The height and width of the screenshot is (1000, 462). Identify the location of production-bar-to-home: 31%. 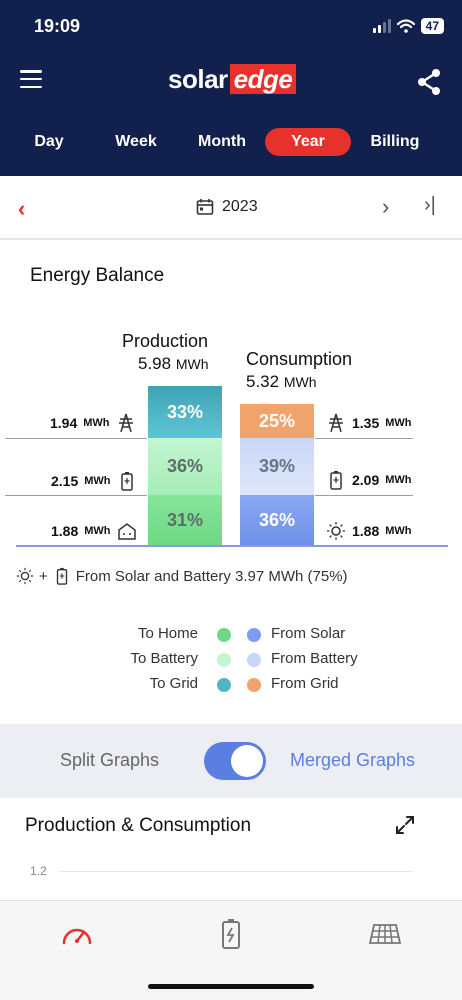
(185, 520).